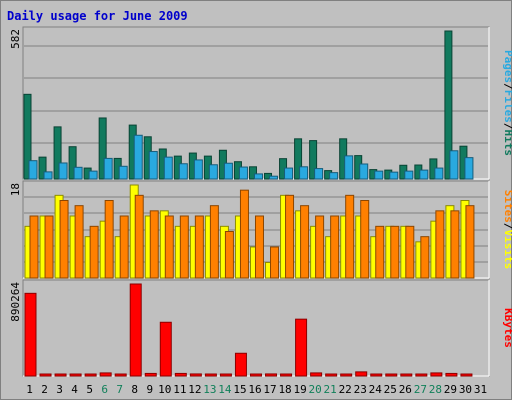 Image resolution: width=512 pixels, height=401 pixels. Describe the element at coordinates (29, 389) in the screenshot. I see `x-tick-label: 1` at that location.